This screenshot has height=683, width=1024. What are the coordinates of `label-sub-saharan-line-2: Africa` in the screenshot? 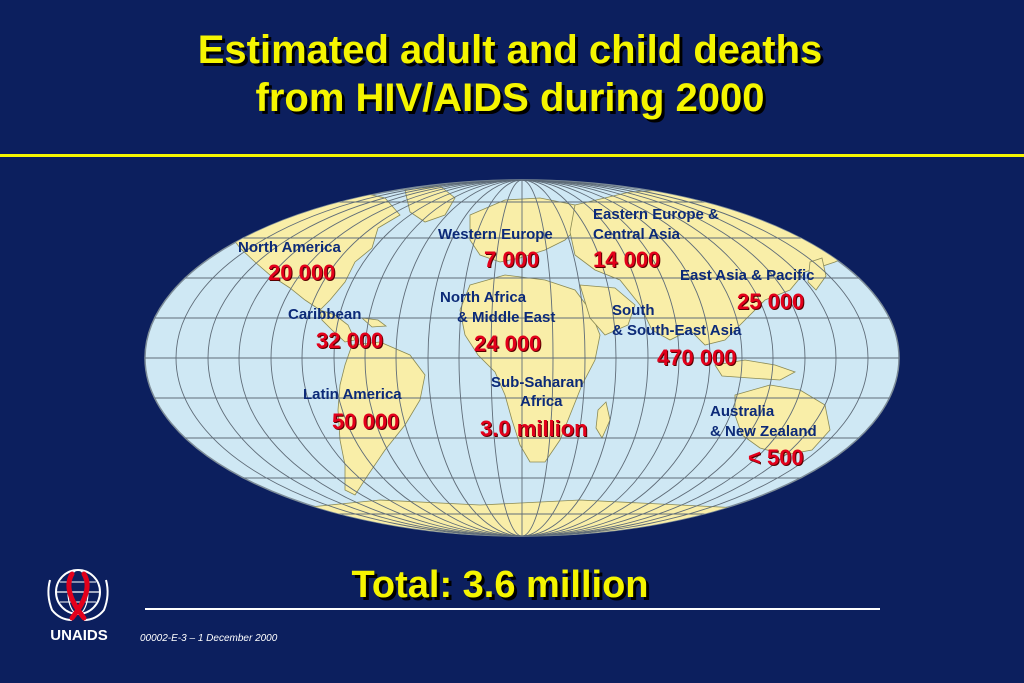 It's located at (541, 401).